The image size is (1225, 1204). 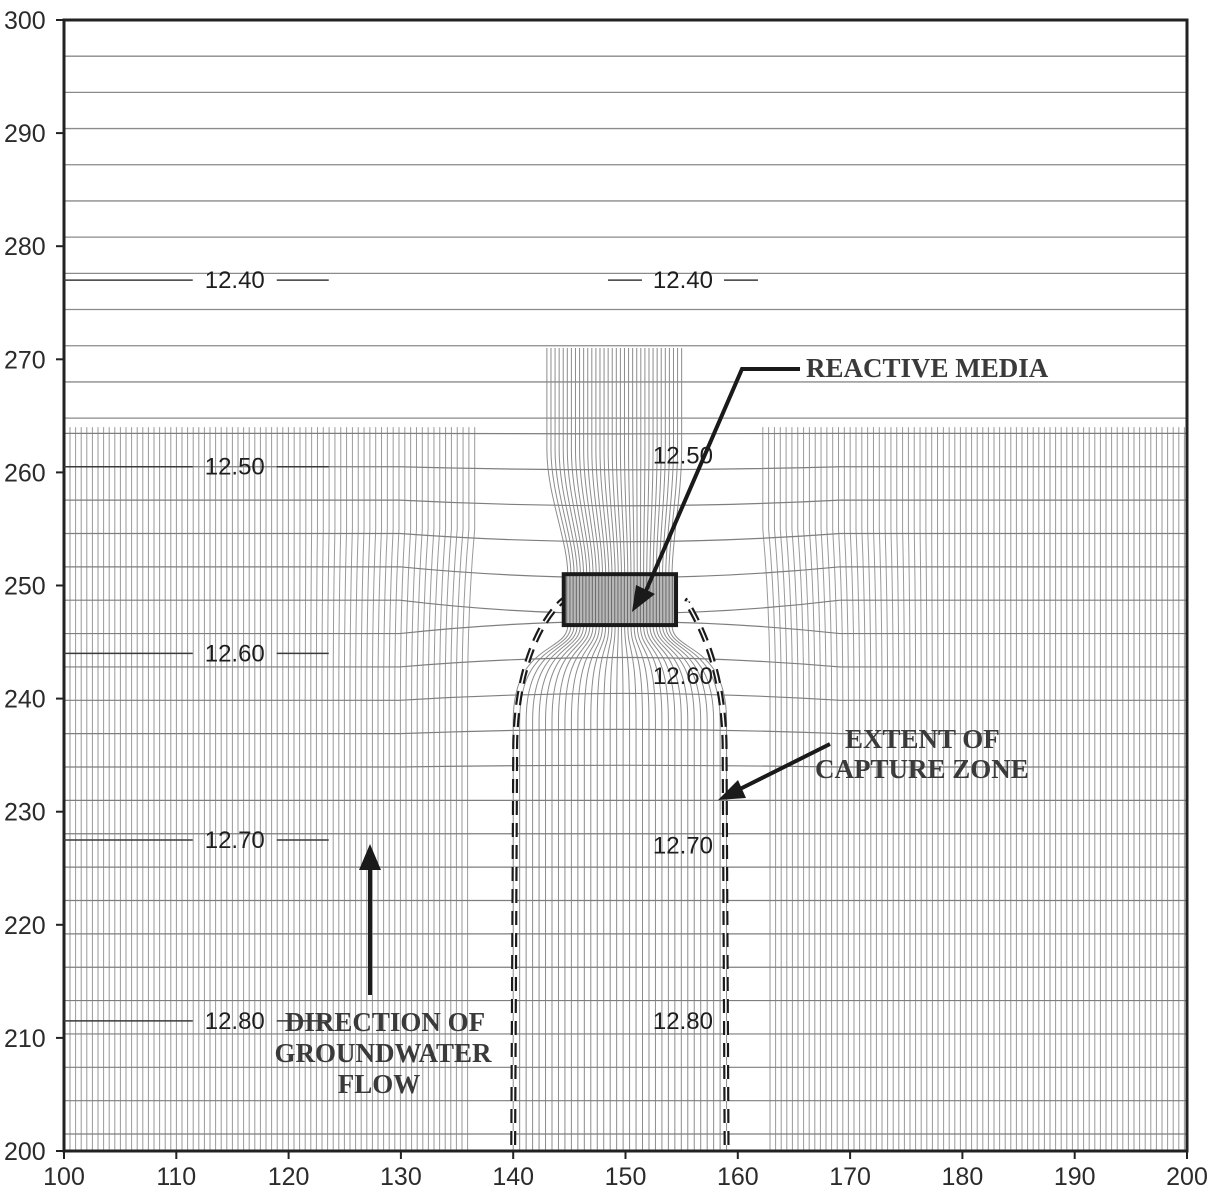 What do you see at coordinates (1187, 1177) in the screenshot?
I see `x-tick-label: 200` at bounding box center [1187, 1177].